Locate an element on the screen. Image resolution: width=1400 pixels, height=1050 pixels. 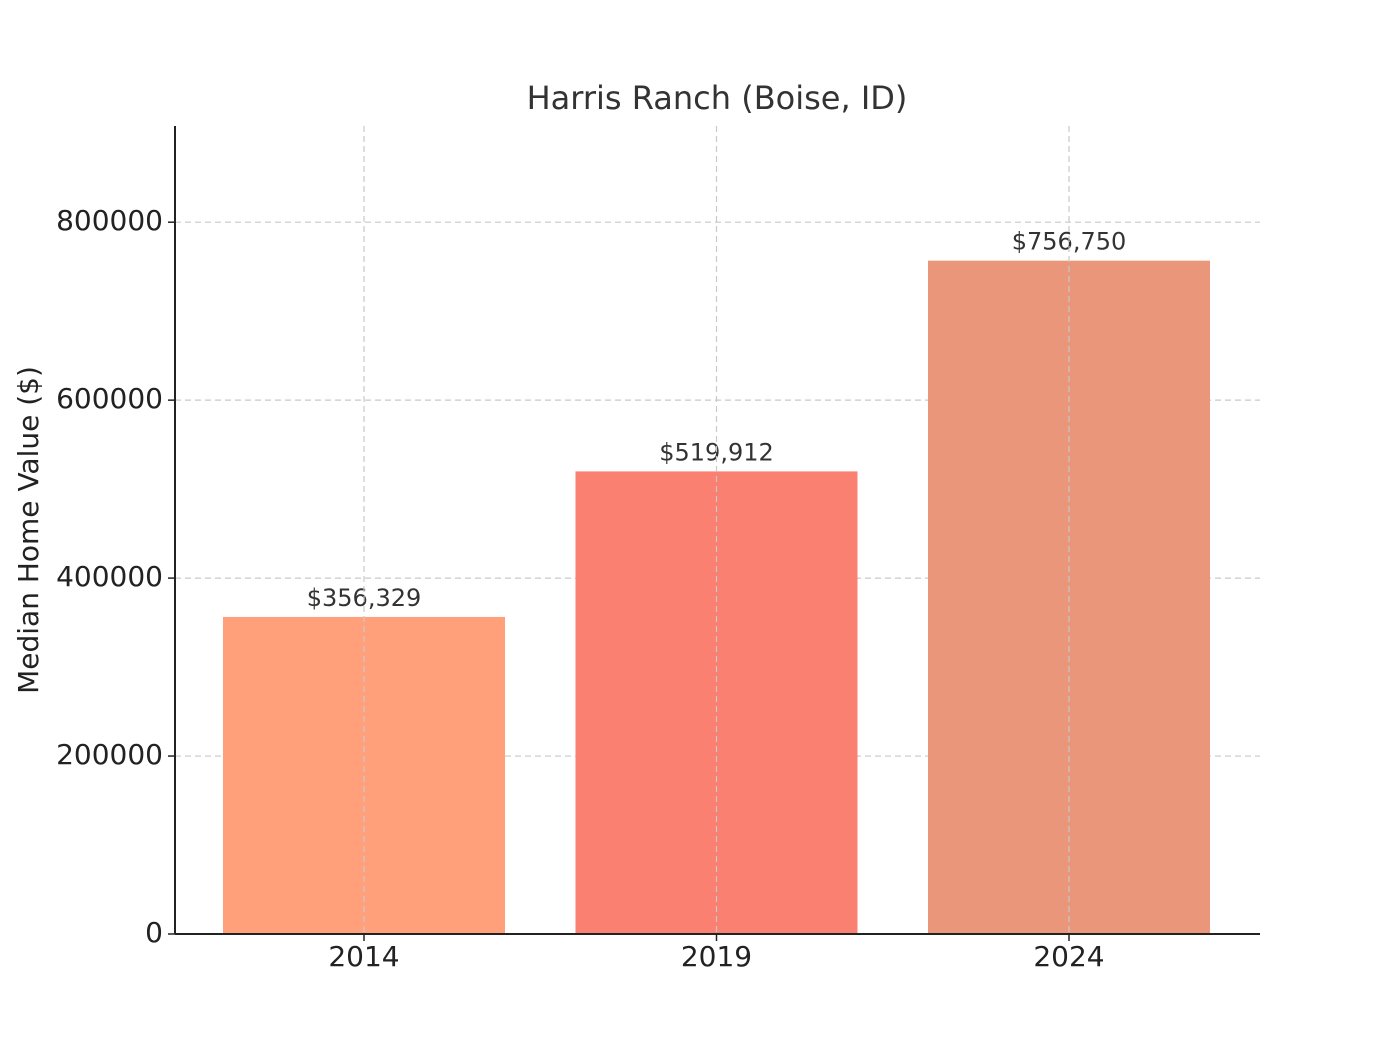
y-tick-label: 600000 is located at coordinates (109, 398).